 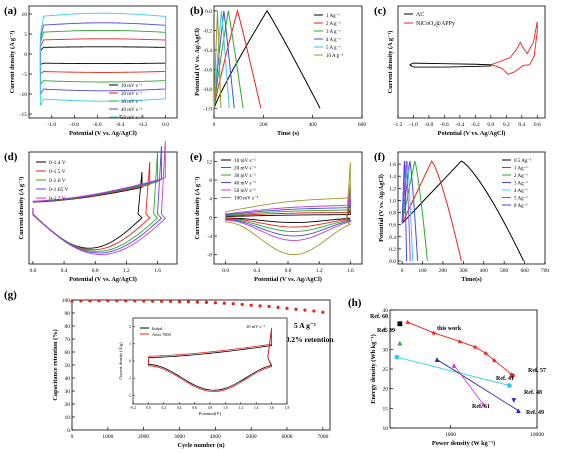 What do you see at coordinates (209, 237) in the screenshot?
I see `y-tick-label: -4` at bounding box center [209, 237].